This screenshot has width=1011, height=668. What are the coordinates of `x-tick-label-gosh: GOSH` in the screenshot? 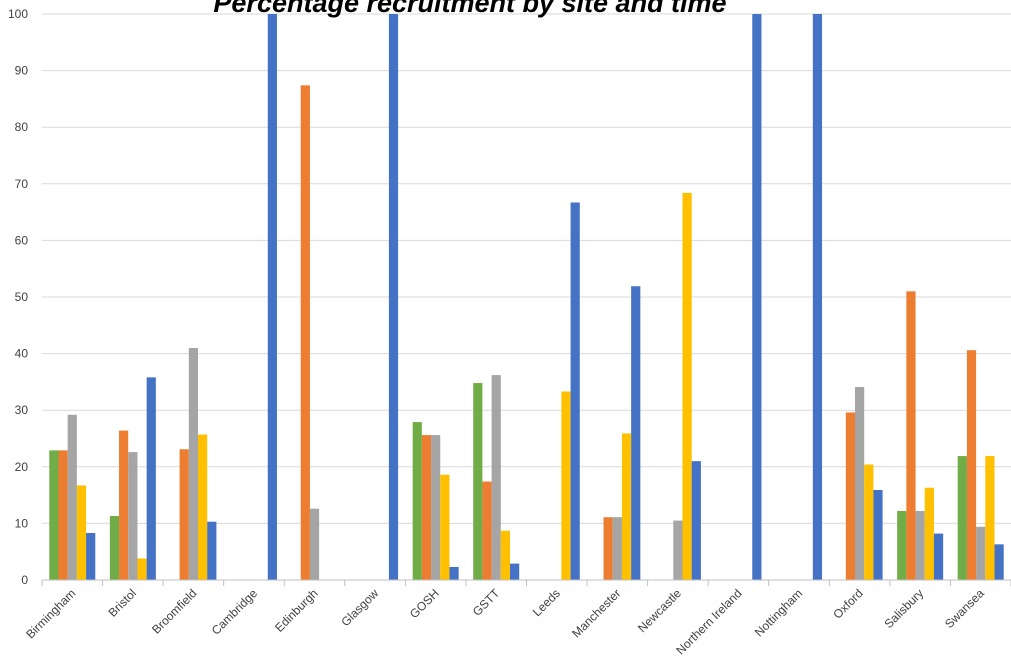 It's located at (424, 603).